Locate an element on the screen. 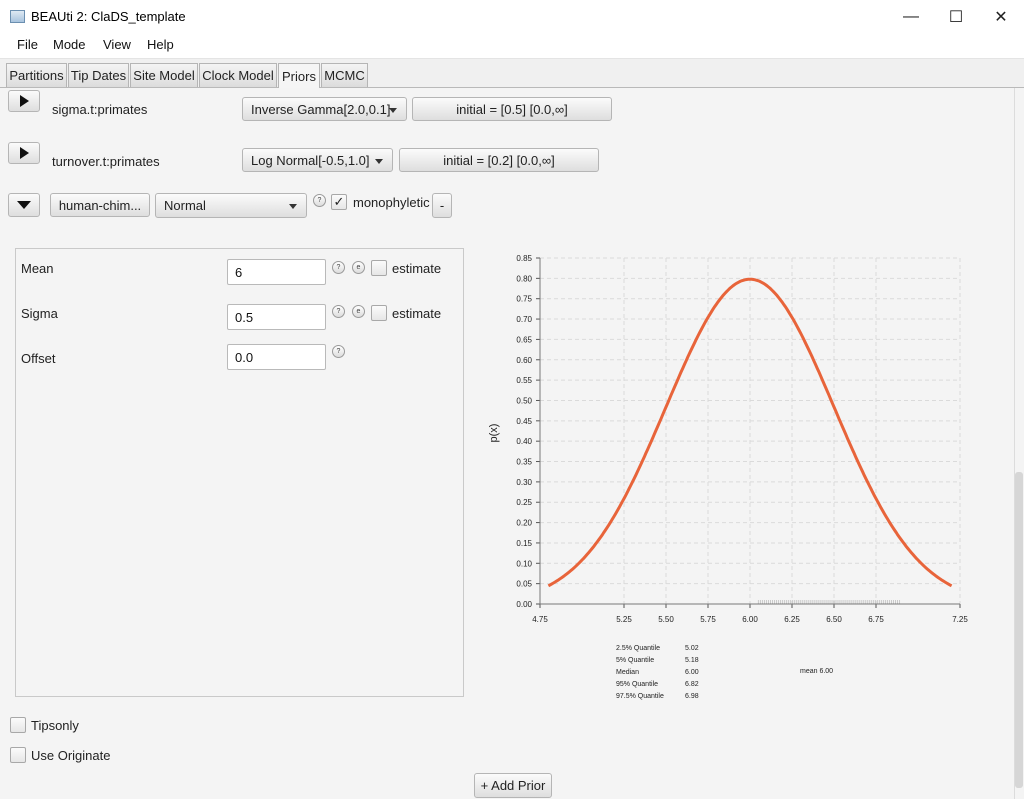  y-tick-label: 0.75 is located at coordinates (524, 299).